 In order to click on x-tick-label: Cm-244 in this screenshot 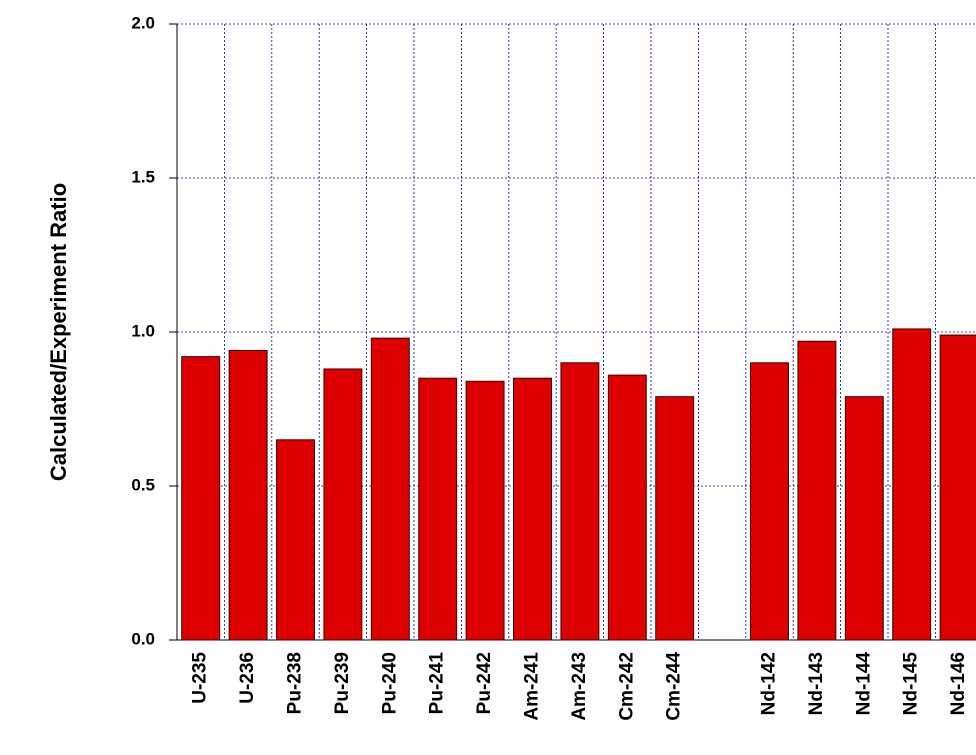, I will do `click(674, 686)`.